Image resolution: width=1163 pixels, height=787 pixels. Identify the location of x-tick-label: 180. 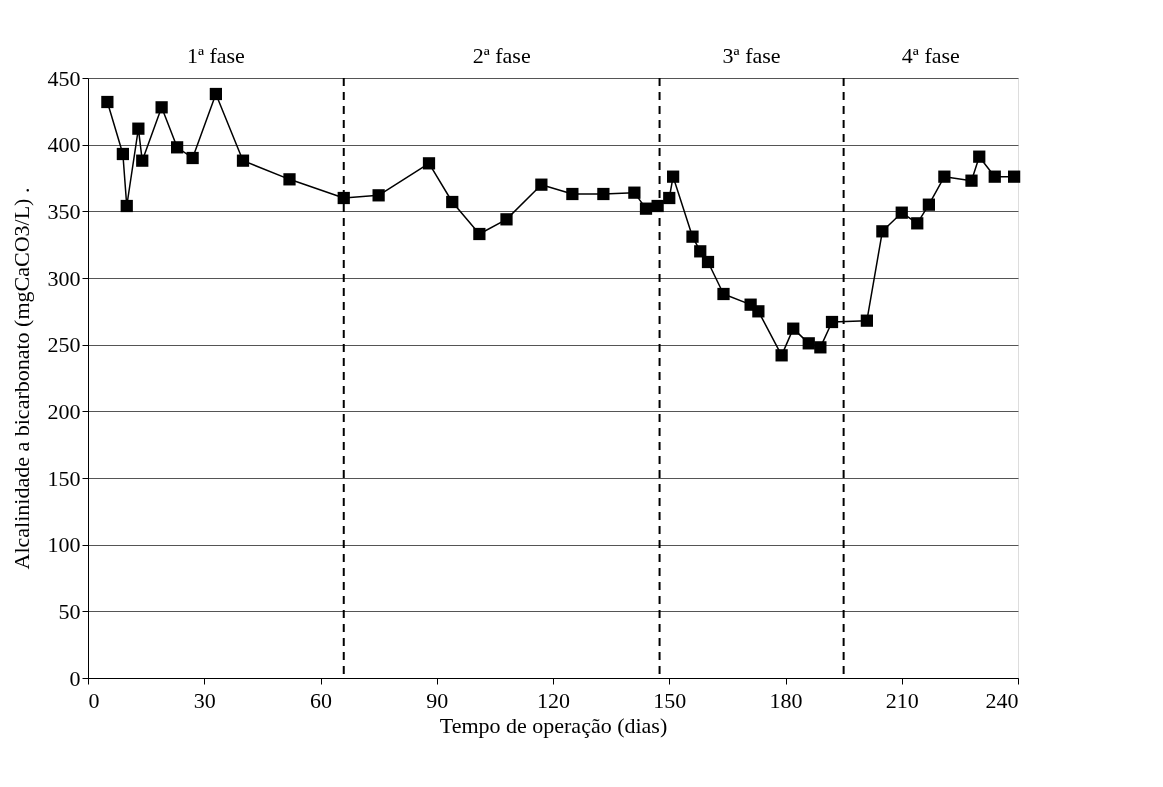
(786, 700).